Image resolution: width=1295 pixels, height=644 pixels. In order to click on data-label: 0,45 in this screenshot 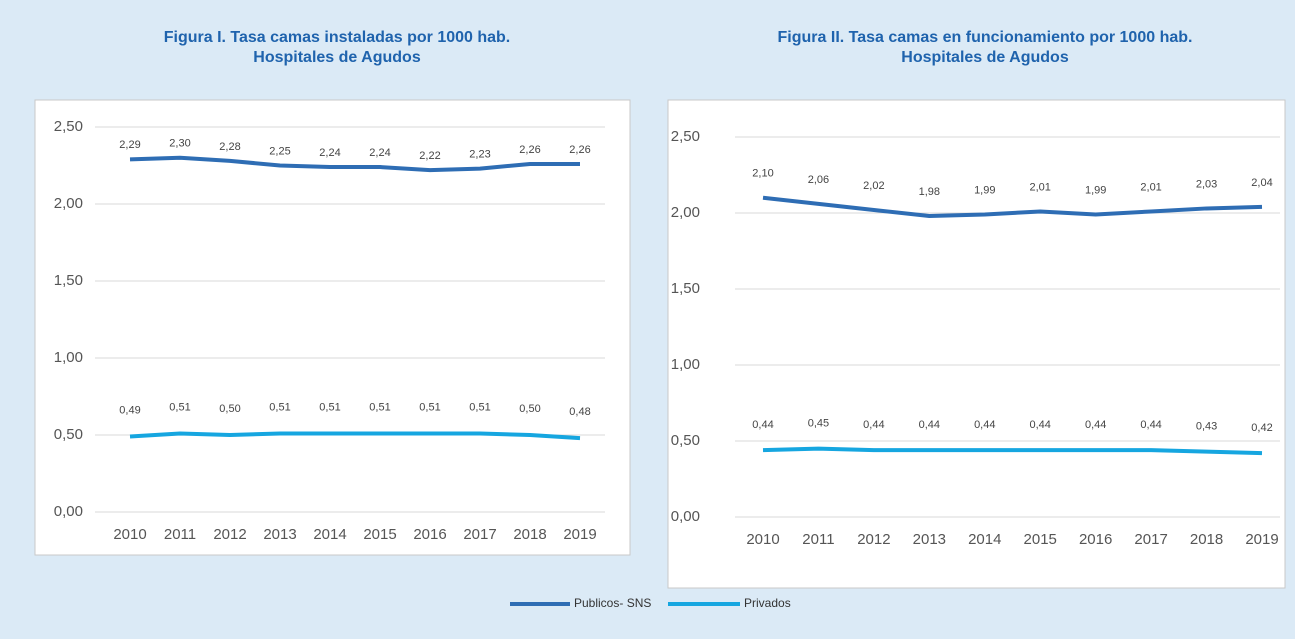, I will do `click(818, 424)`.